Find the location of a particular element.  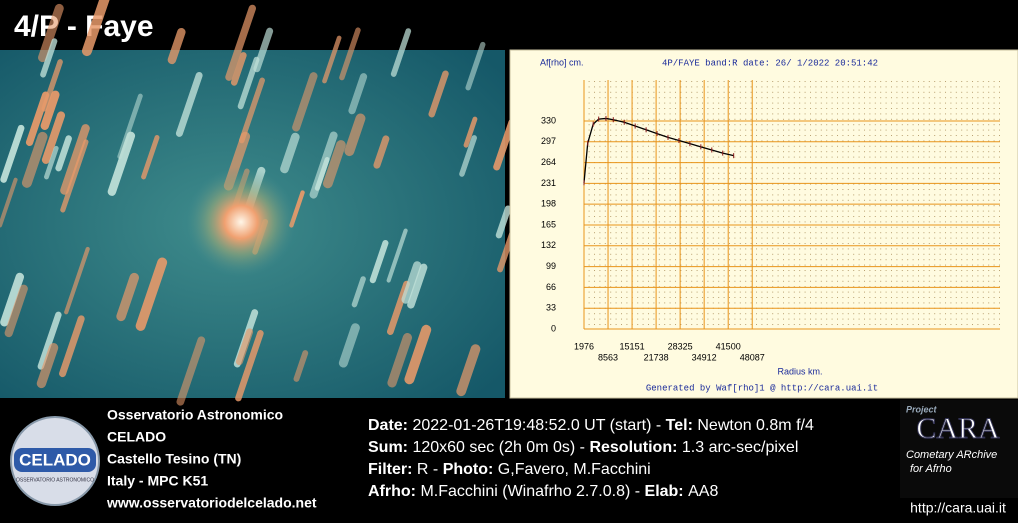

info-value: 1.3 arc-sec/pixel is located at coordinates (740, 447).